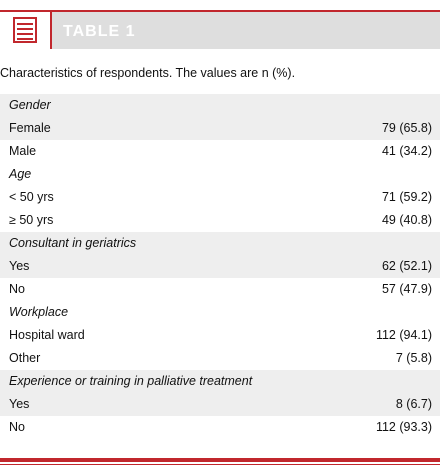  I want to click on row-value: 62 (52.1), so click(406, 266).